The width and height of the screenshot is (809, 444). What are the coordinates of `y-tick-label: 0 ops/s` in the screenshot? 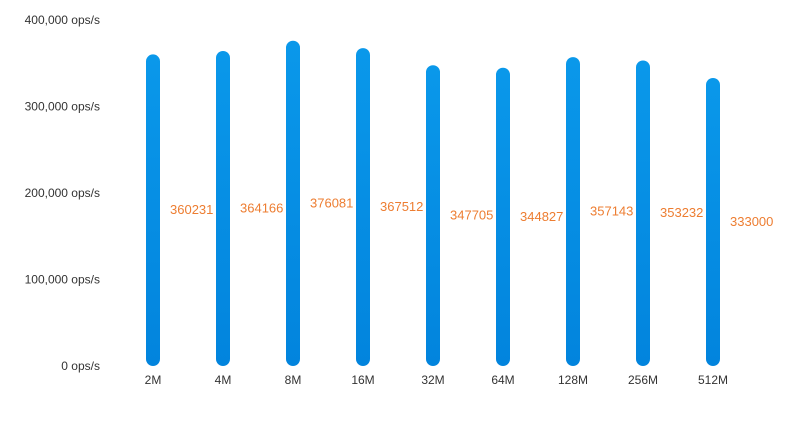 It's located at (80, 366).